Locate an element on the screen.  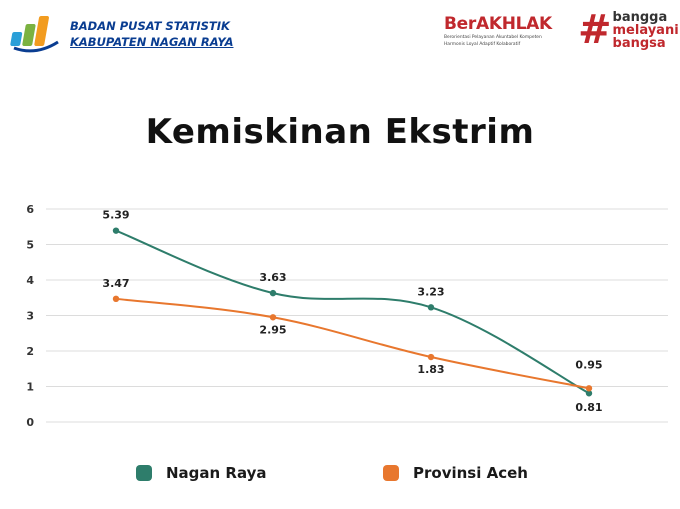
legend-label-nagan-raya: Nagan Raya is located at coordinates (216, 473).